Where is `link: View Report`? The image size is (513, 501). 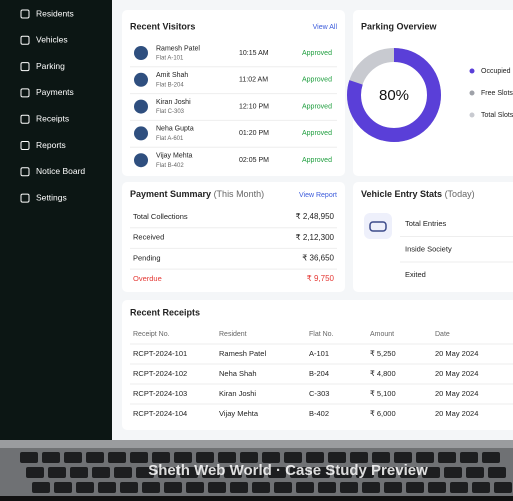
link: View Report is located at coordinates (318, 195).